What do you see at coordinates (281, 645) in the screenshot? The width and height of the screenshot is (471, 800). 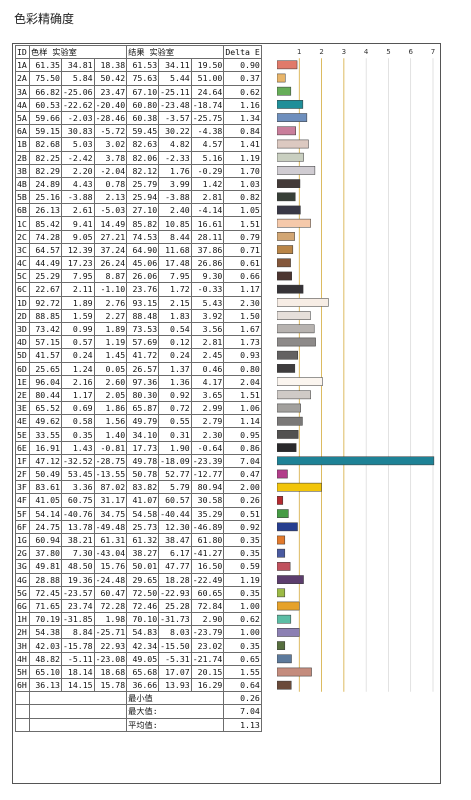 I see `bar-3H` at bounding box center [281, 645].